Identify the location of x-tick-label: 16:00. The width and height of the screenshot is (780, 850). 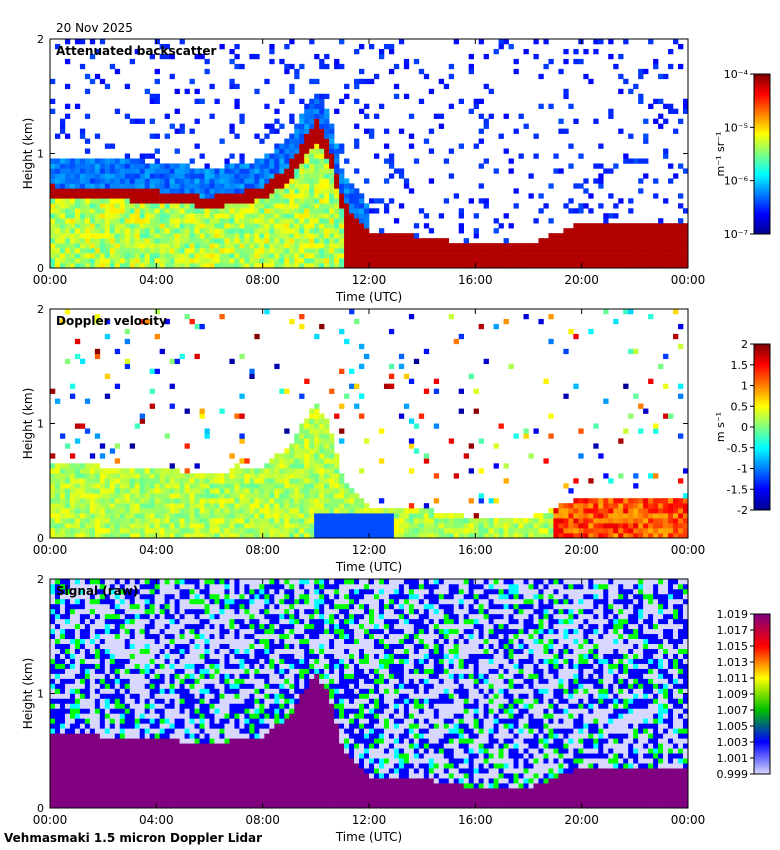
(475, 550).